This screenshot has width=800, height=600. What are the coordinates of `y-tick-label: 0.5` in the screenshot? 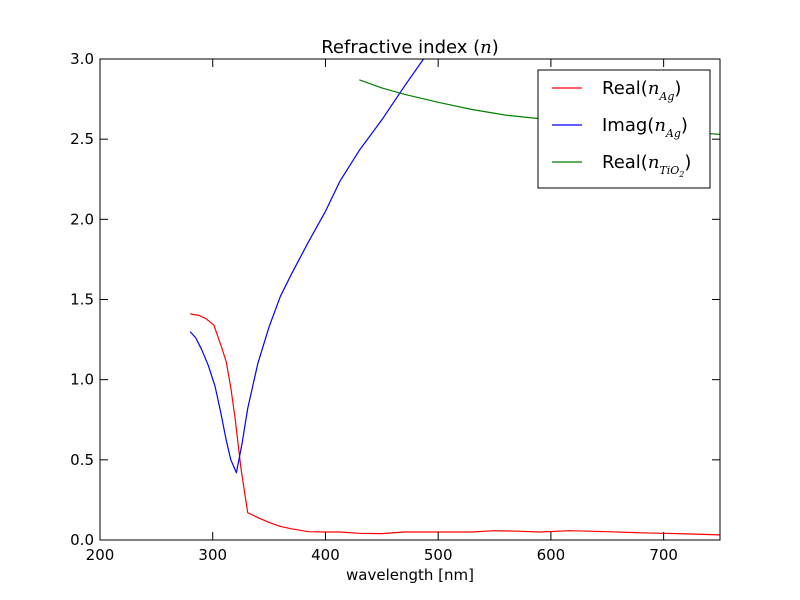 It's located at (82, 460).